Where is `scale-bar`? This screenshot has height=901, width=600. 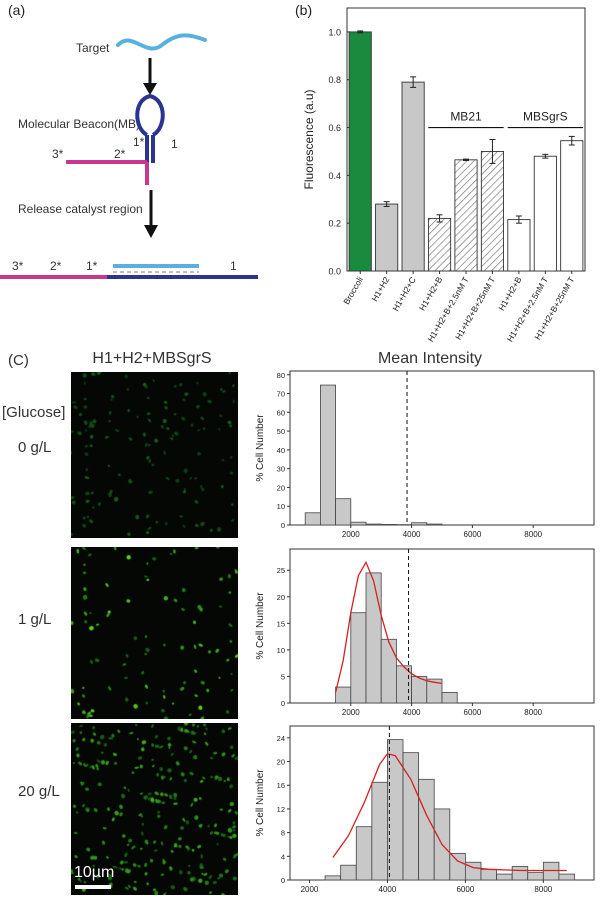 scale-bar is located at coordinates (93, 887).